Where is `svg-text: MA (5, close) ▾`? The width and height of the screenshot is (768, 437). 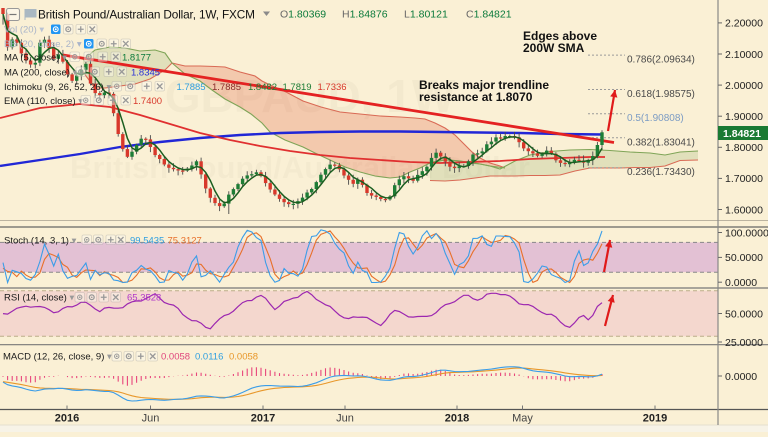
svg-text: MA (5, close) ▾ is located at coordinates (35, 58).